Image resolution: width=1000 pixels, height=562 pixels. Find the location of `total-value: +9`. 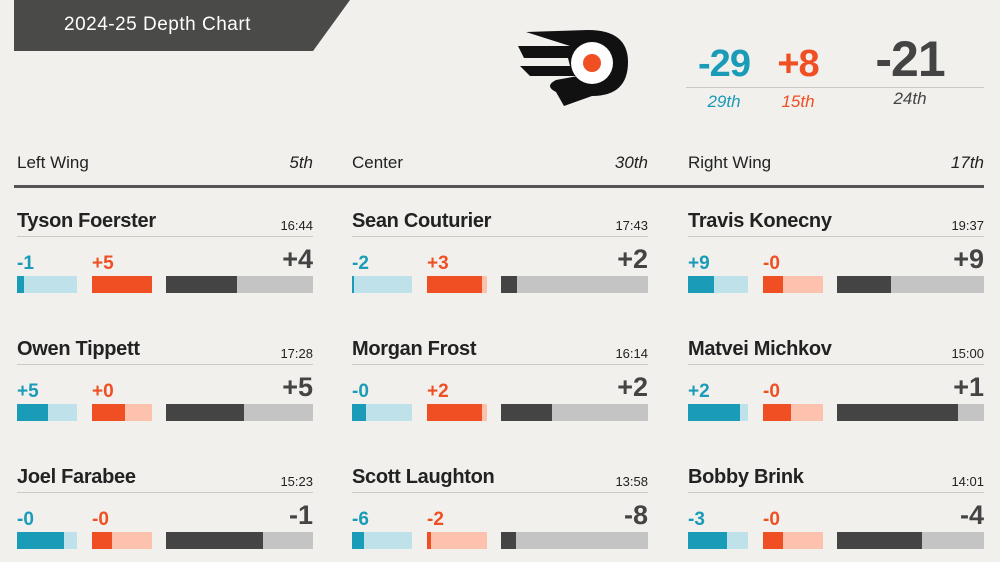

total-value: +9 is located at coordinates (968, 259).